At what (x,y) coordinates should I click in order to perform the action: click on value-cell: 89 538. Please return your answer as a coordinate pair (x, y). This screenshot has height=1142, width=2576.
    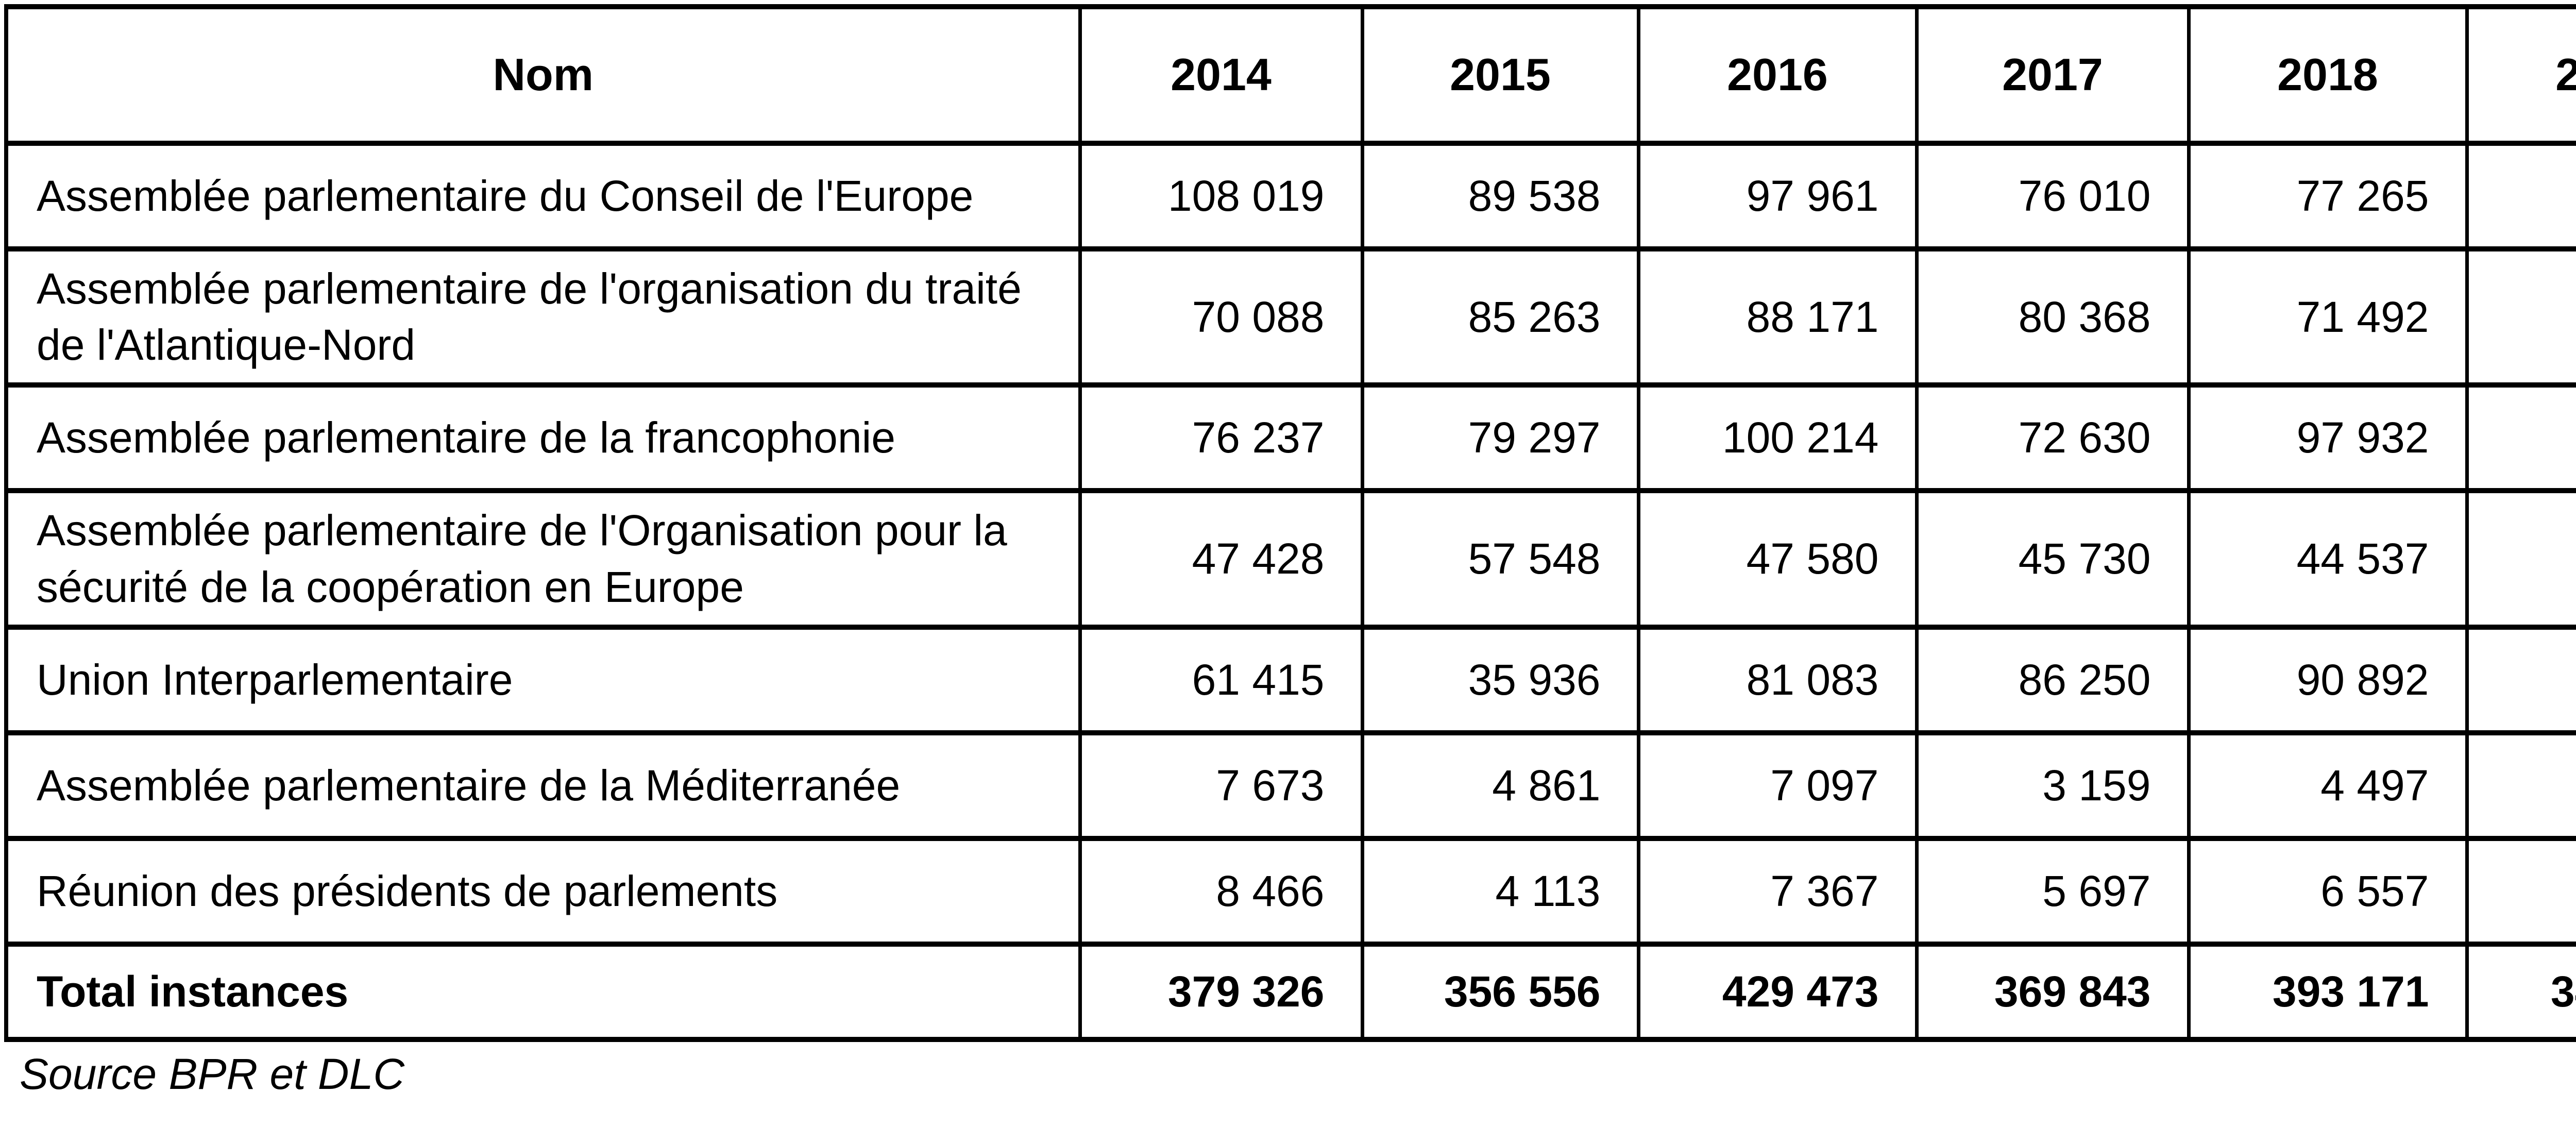
    Looking at the image, I should click on (1500, 196).